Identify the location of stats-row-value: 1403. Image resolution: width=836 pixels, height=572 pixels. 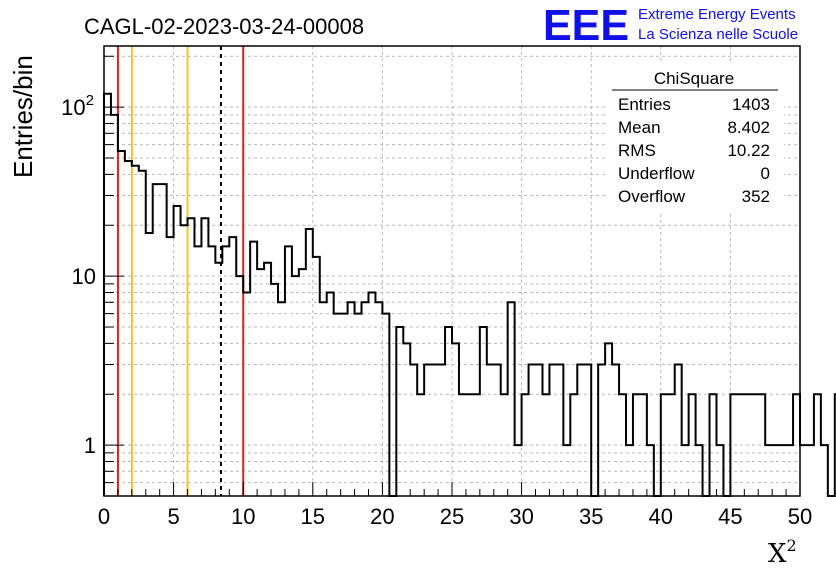
(751, 104).